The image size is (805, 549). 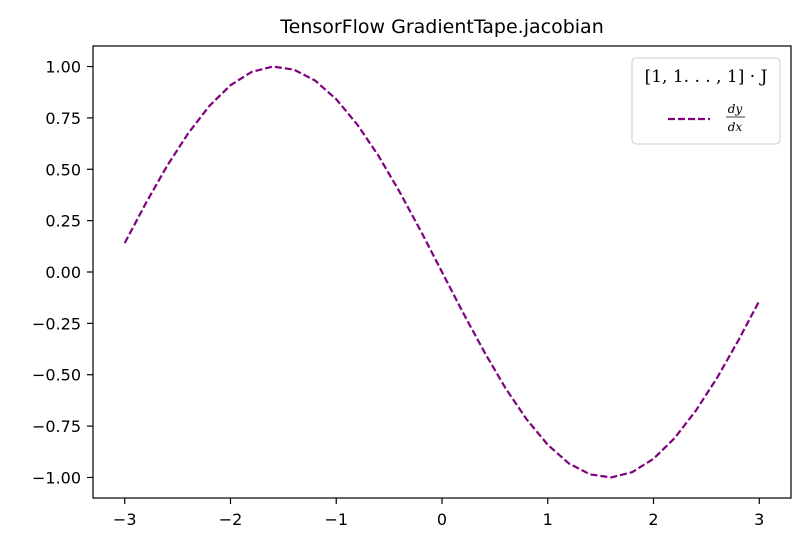 I want to click on y-tick-label: 0.50, so click(x=63, y=169).